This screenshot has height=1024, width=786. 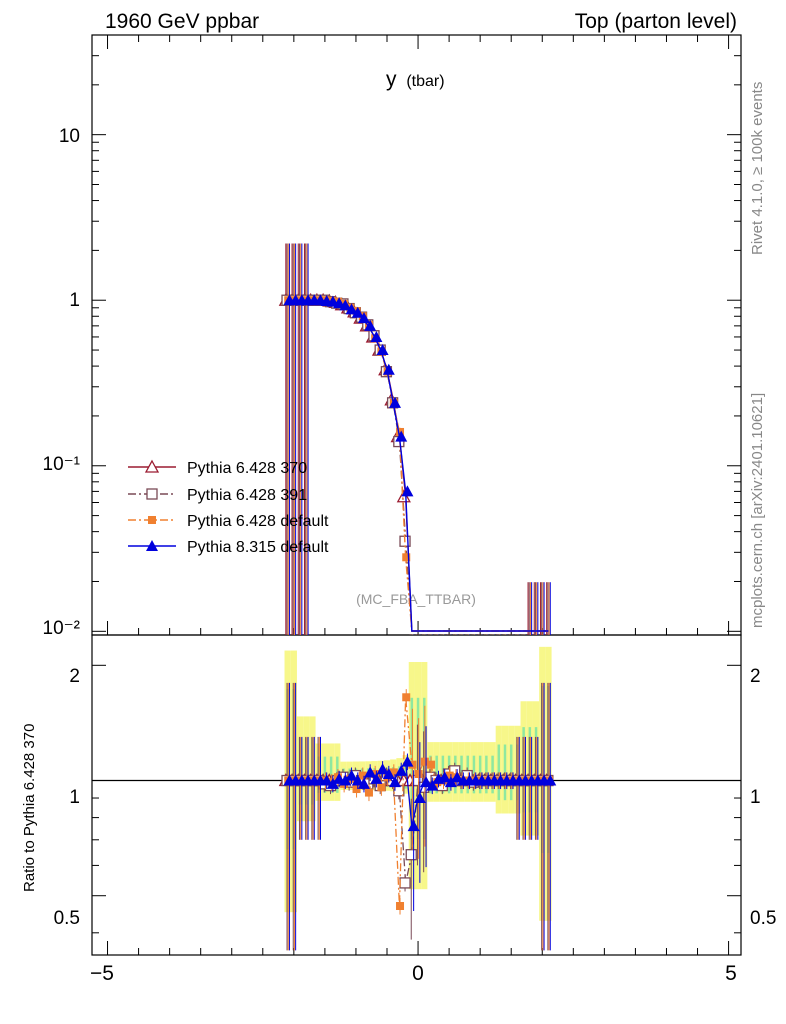 What do you see at coordinates (74, 797) in the screenshot?
I see `ratio-ytick-label-1: 1` at bounding box center [74, 797].